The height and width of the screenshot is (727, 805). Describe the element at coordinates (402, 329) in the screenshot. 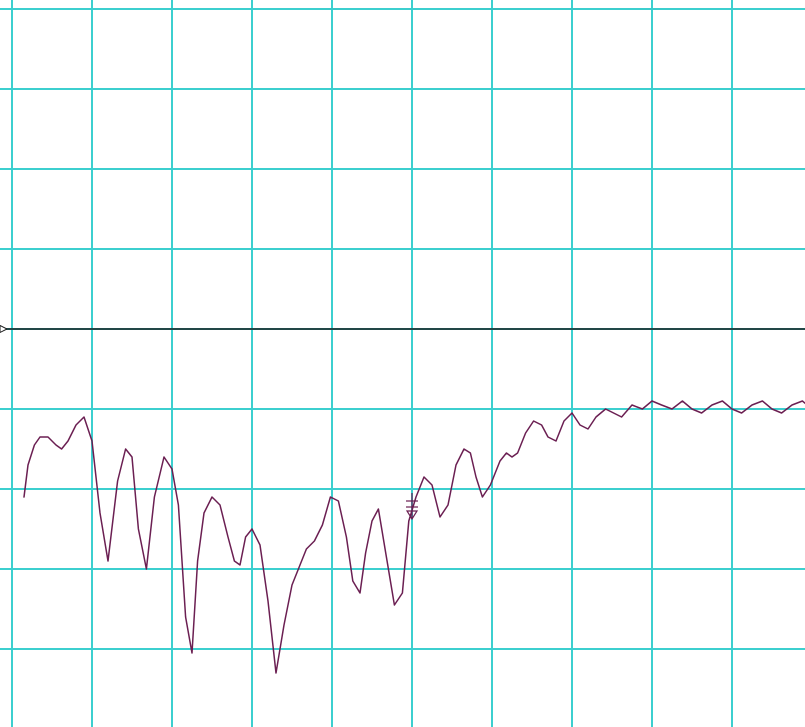

I see `reference-level` at that location.